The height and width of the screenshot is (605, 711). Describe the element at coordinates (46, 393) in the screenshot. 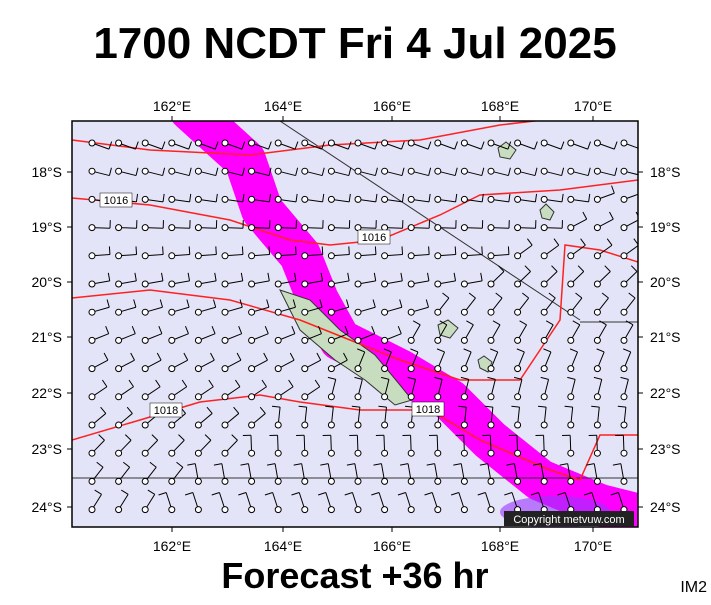

I see `lat-label: 22°S` at that location.